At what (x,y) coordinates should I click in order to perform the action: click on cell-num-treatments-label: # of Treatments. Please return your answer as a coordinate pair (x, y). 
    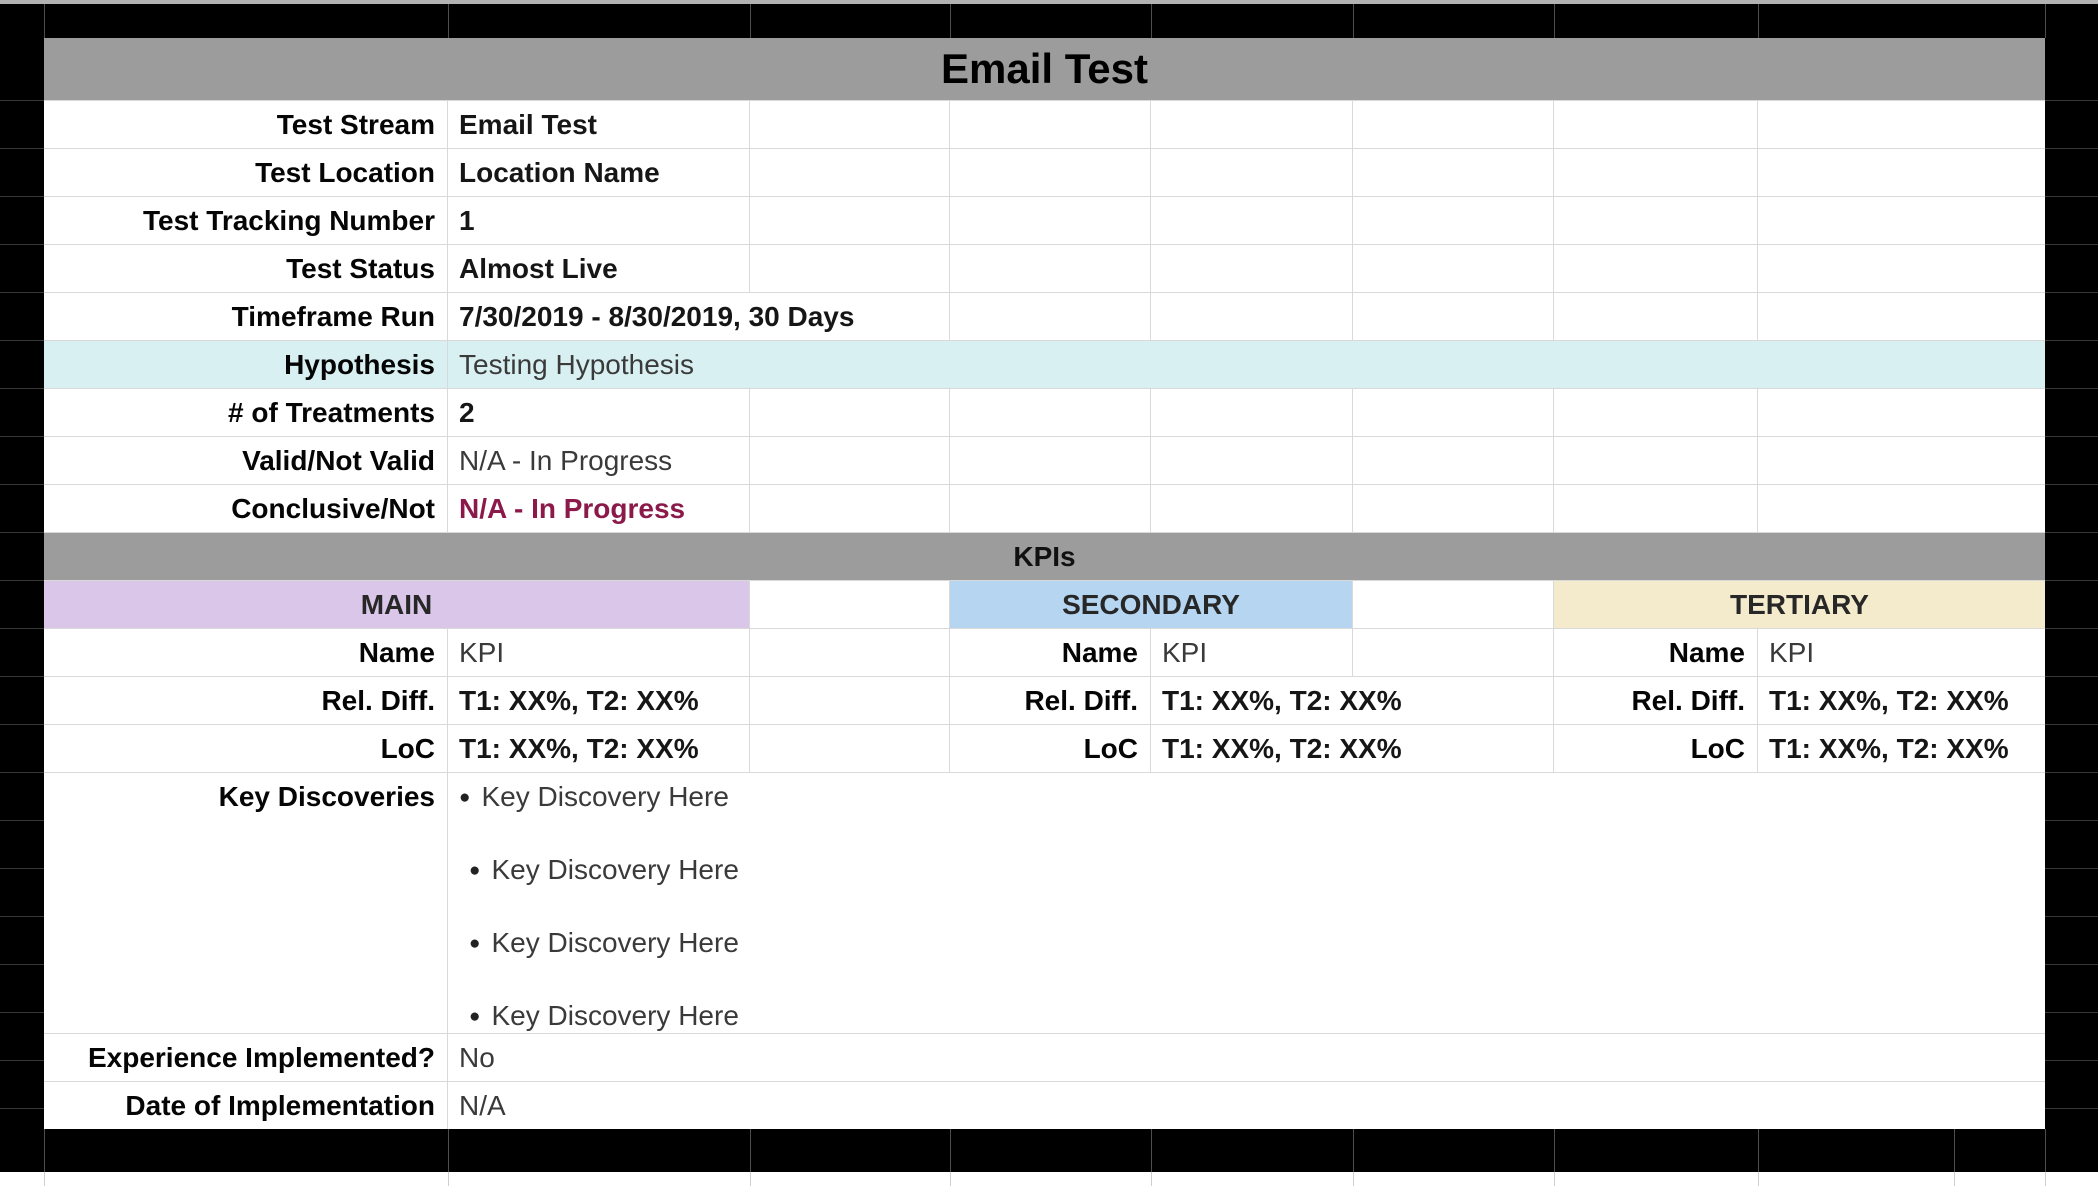
    Looking at the image, I should click on (246, 412).